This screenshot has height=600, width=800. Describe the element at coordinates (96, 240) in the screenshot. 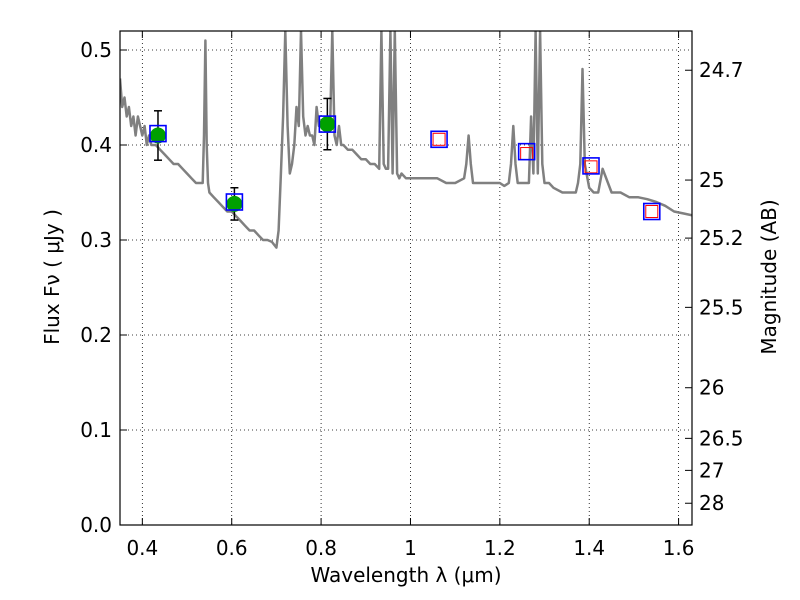

I see `y-tick-label: 0.3` at that location.